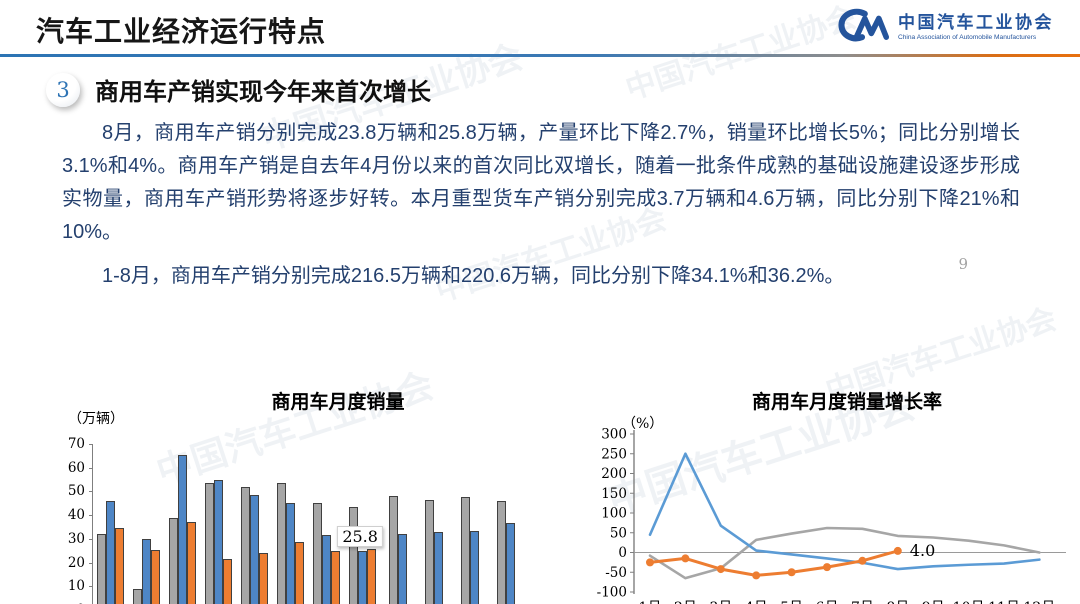 The width and height of the screenshot is (1080, 604). What do you see at coordinates (111, 552) in the screenshot?
I see `bar-2021年-1月` at bounding box center [111, 552].